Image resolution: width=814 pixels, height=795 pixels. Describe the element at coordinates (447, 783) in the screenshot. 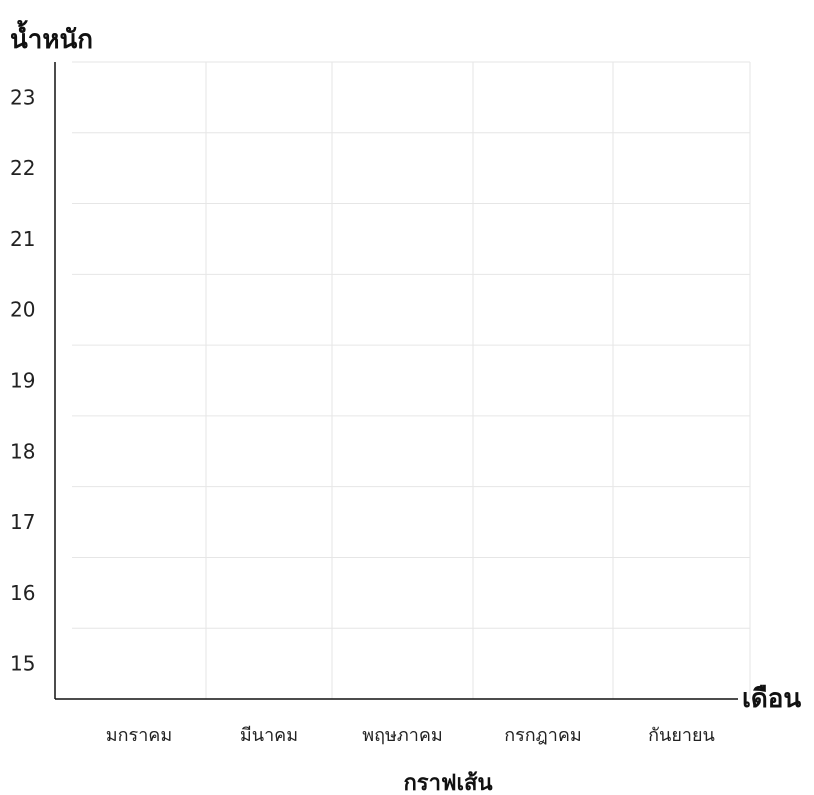

I see `chart-caption: กราฟเส้น` at that location.